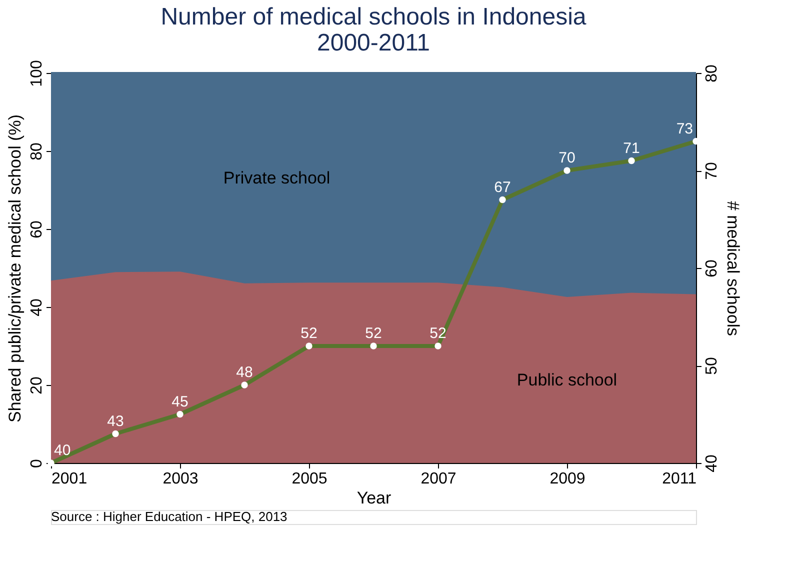 The height and width of the screenshot is (575, 800). What do you see at coordinates (712, 463) in the screenshot?
I see `y2-tick-label: 40` at bounding box center [712, 463].